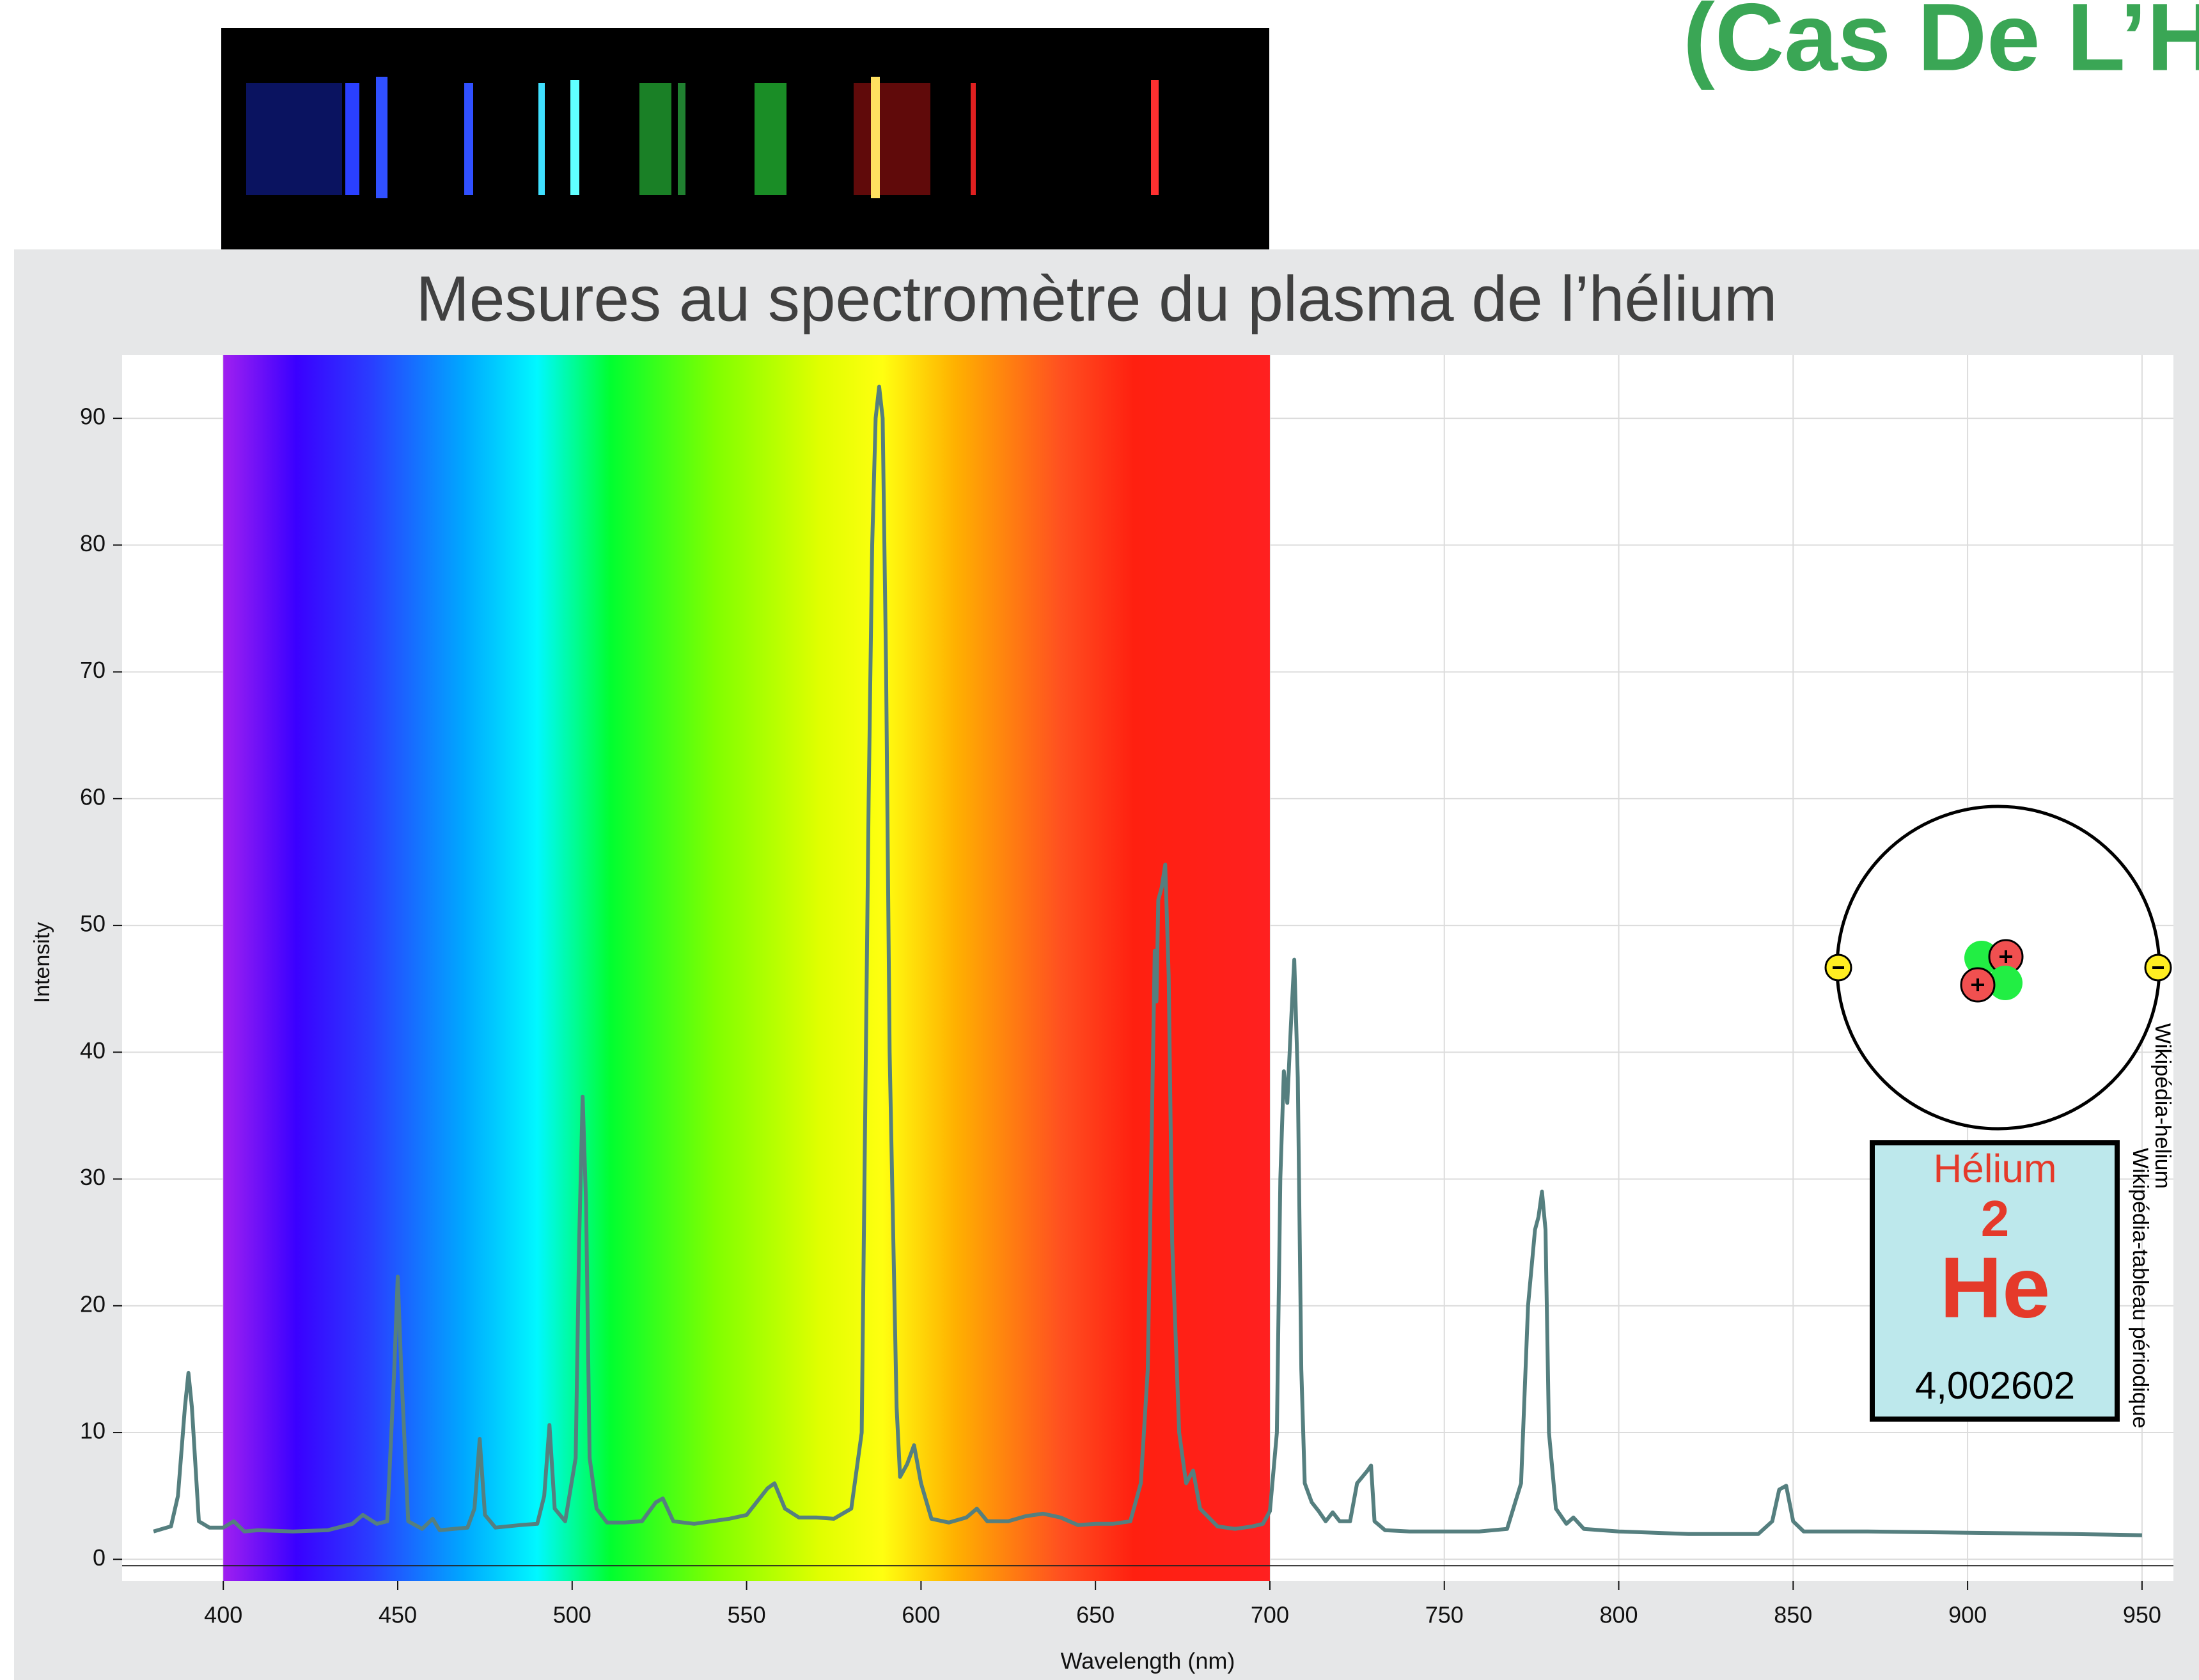 This screenshot has height=1680, width=2199. Describe the element at coordinates (2140, 1288) in the screenshot. I see `credit: Wikipédia-tableau périodique` at that location.